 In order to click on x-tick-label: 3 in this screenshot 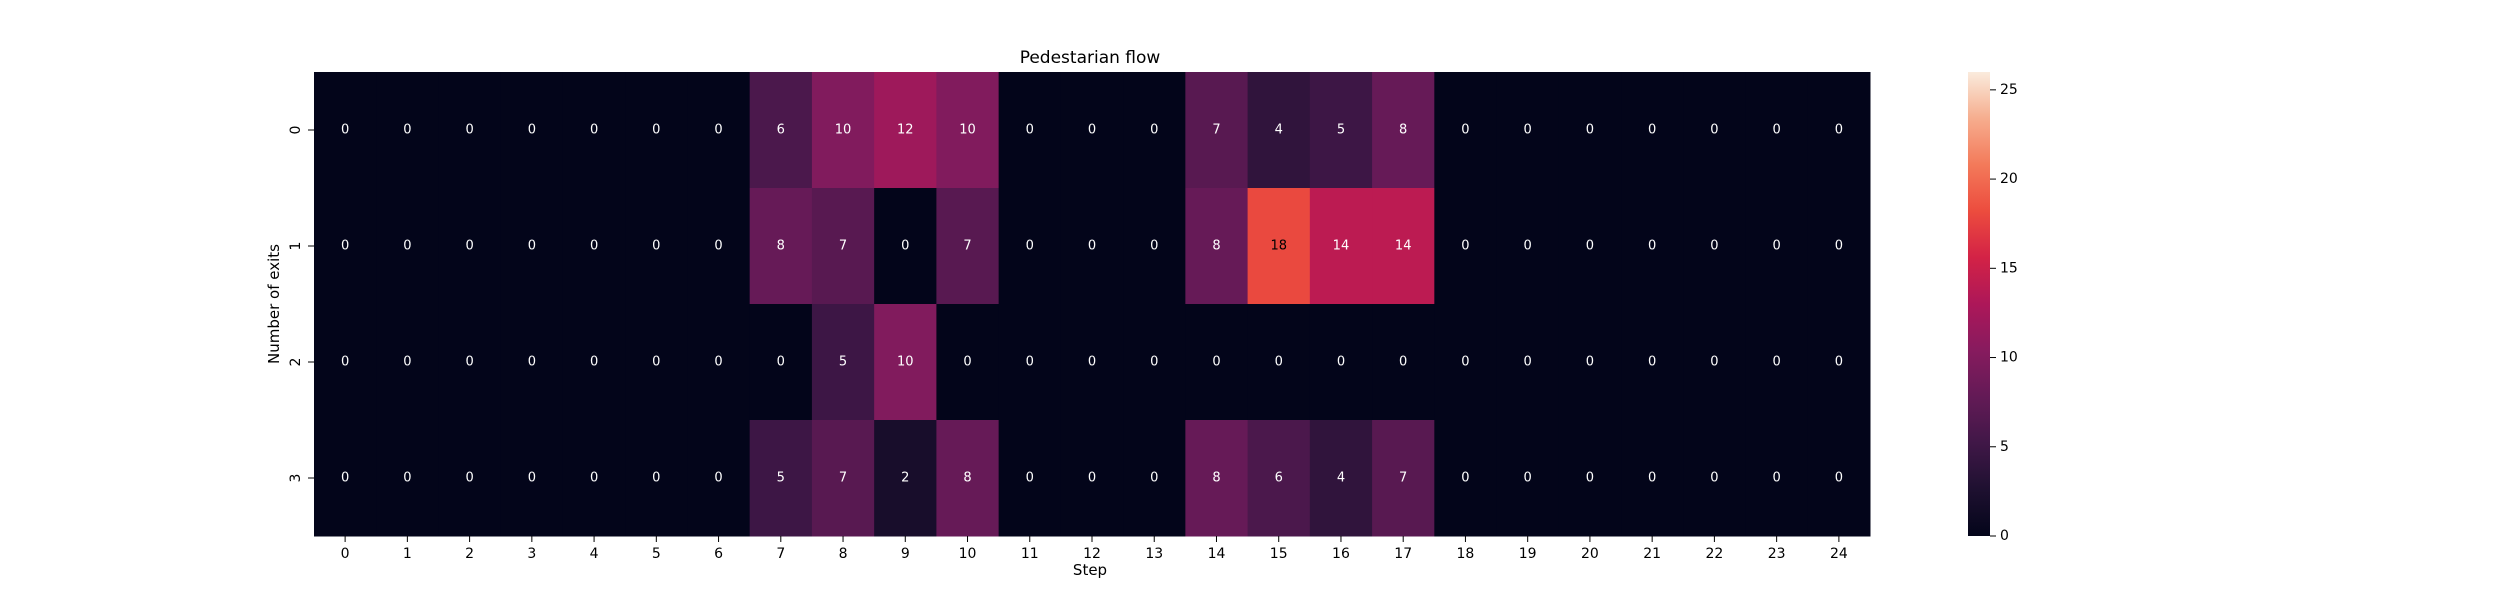, I will do `click(531, 554)`.